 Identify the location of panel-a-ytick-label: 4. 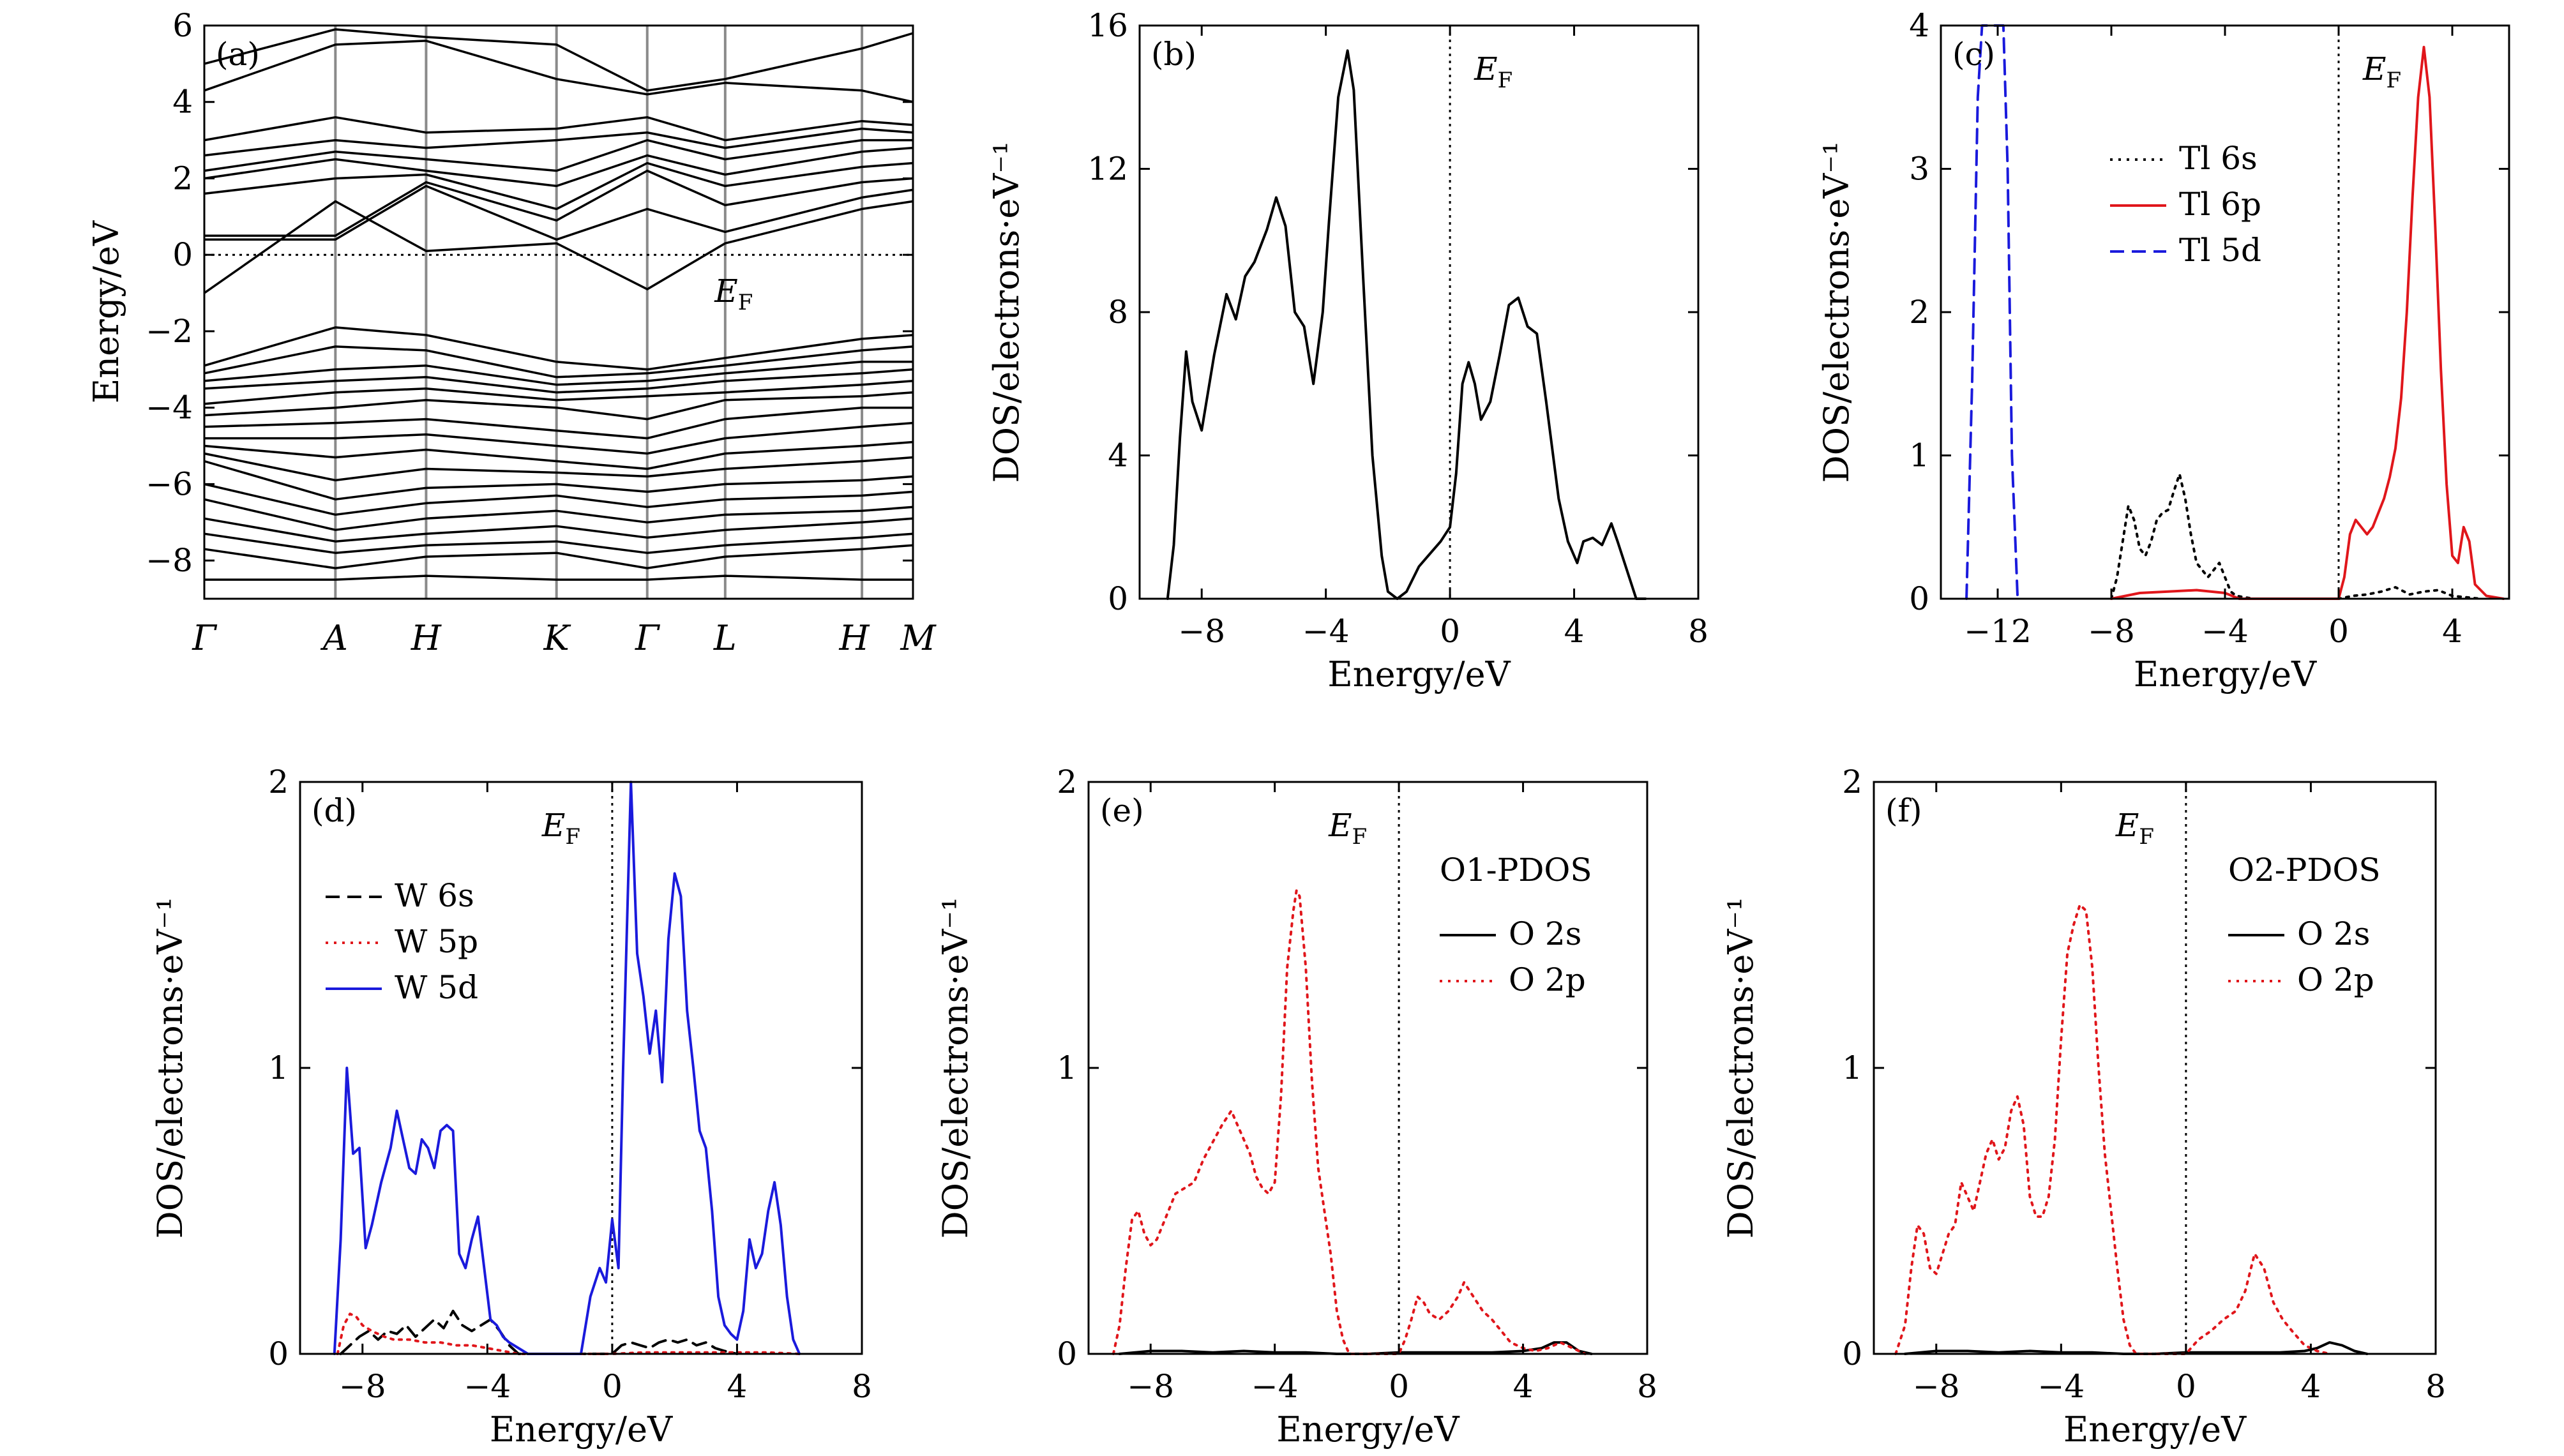
(183, 102).